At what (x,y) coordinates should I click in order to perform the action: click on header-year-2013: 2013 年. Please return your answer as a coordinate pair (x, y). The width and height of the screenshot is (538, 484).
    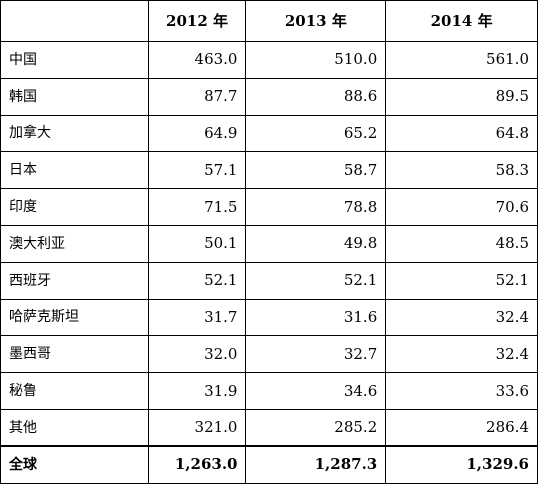
    Looking at the image, I should click on (316, 21).